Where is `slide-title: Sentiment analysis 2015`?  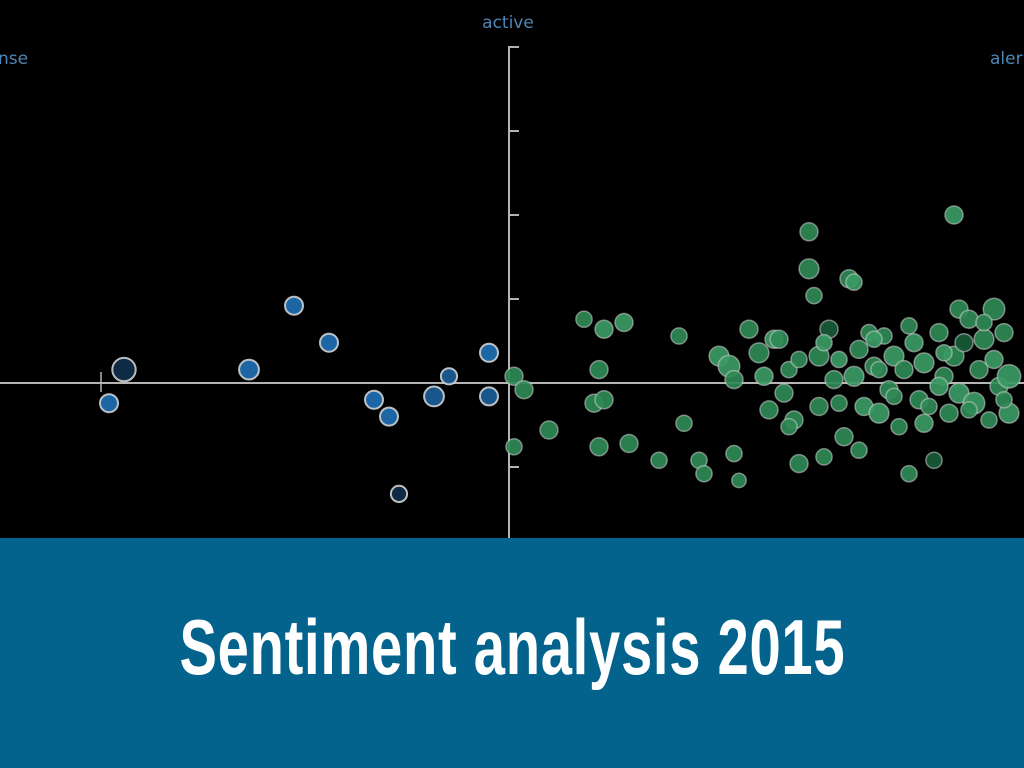 slide-title: Sentiment analysis 2015 is located at coordinates (512, 646).